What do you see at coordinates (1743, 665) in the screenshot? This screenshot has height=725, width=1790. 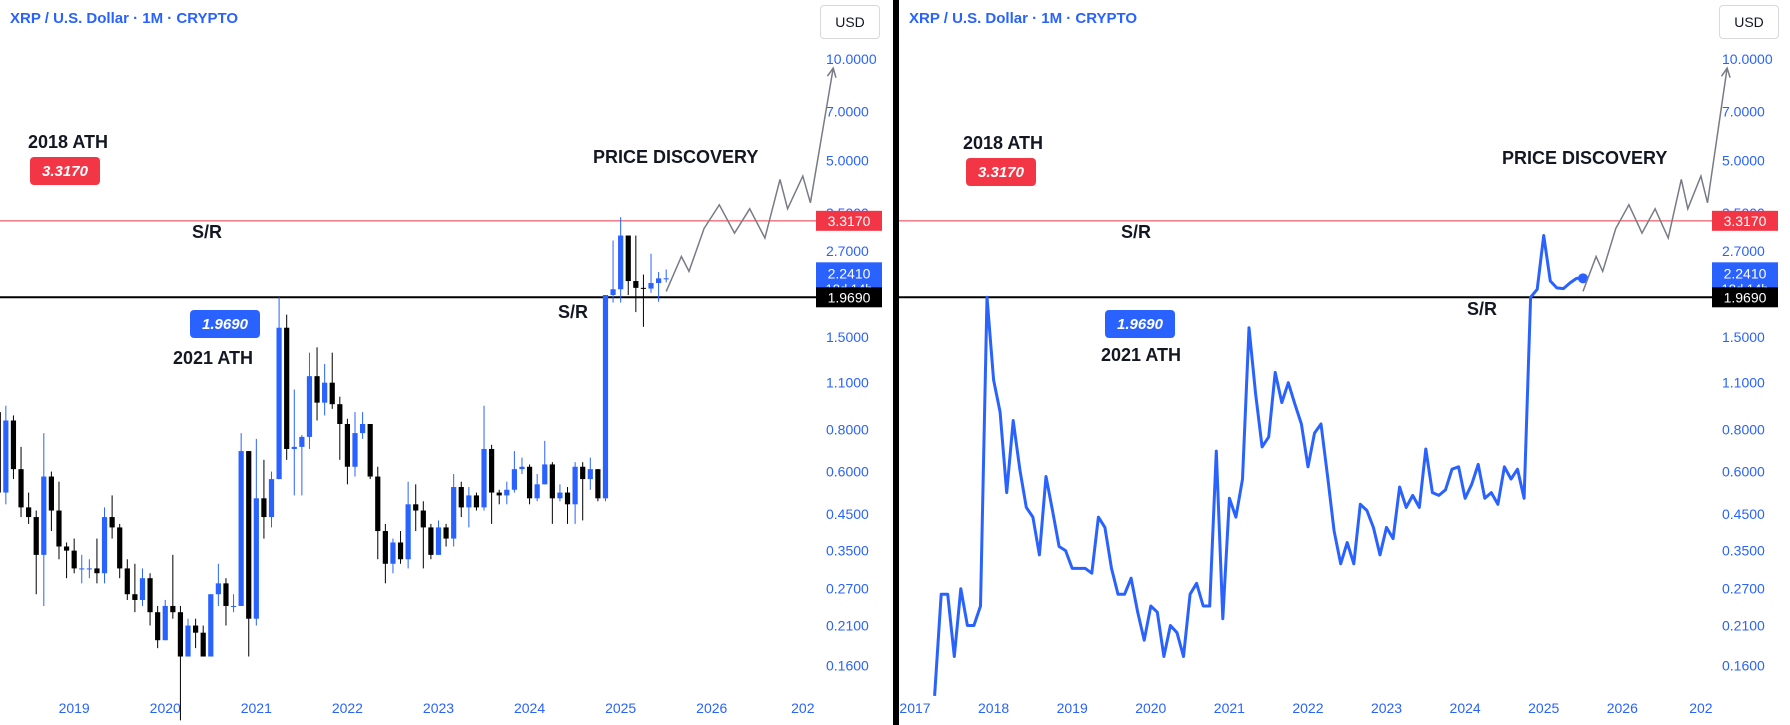 I see `y-tick-label: 0.1600` at bounding box center [1743, 665].